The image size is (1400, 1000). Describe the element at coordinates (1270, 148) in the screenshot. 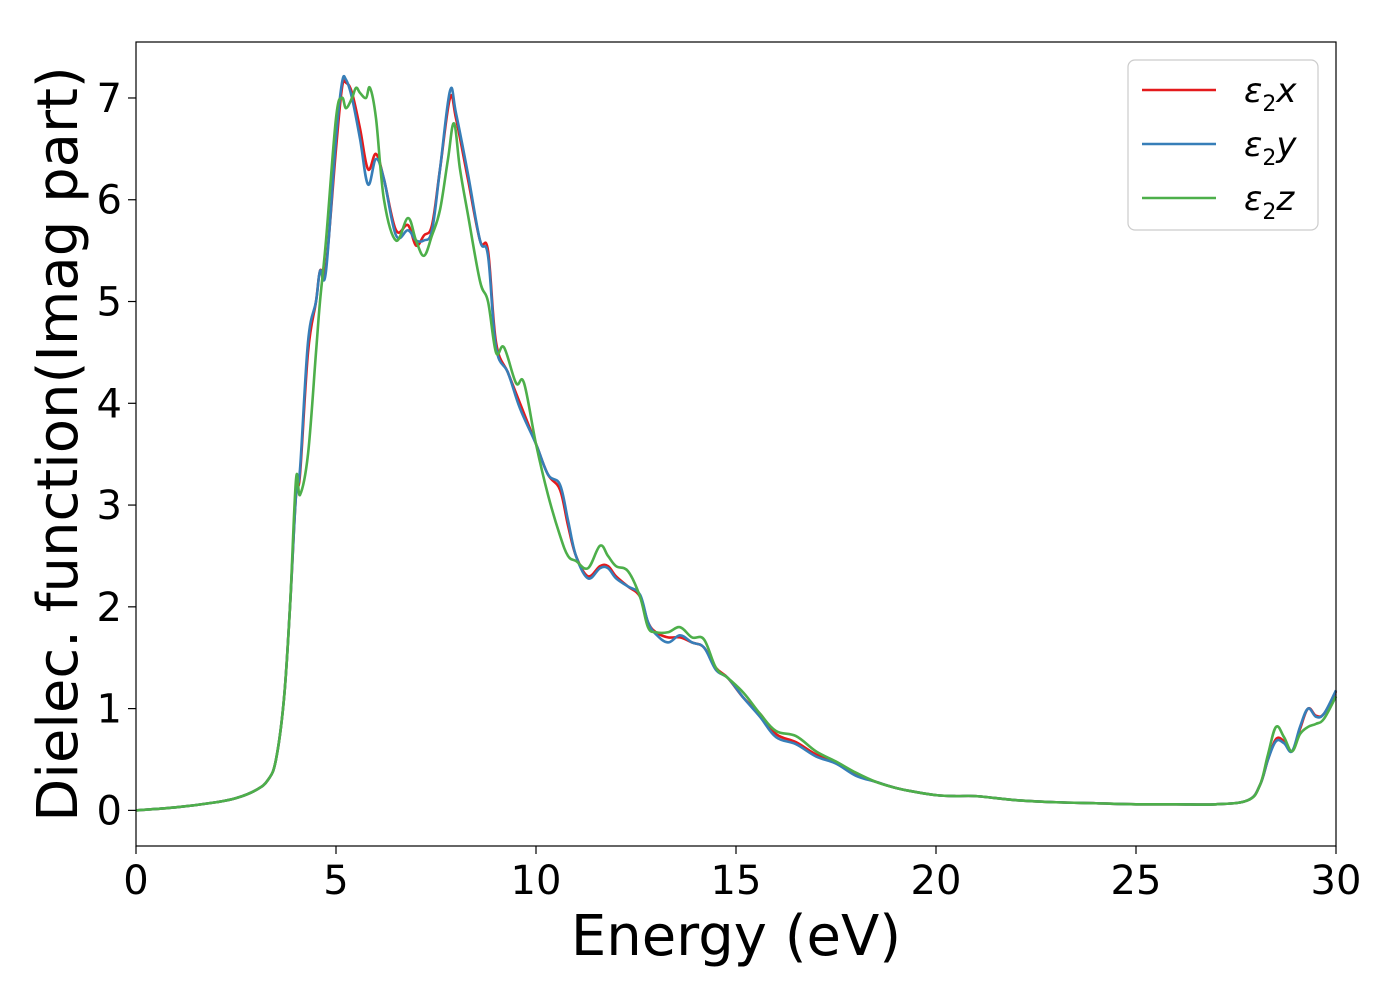

I see `legend-label-2: ε2y` at that location.